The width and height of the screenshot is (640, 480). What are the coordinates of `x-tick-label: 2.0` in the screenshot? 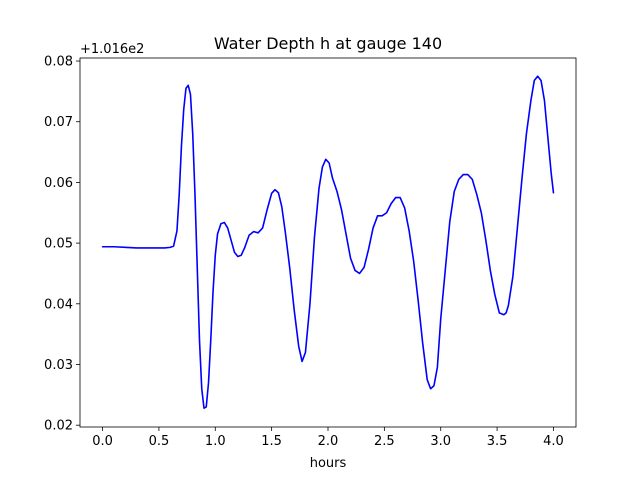 It's located at (328, 441).